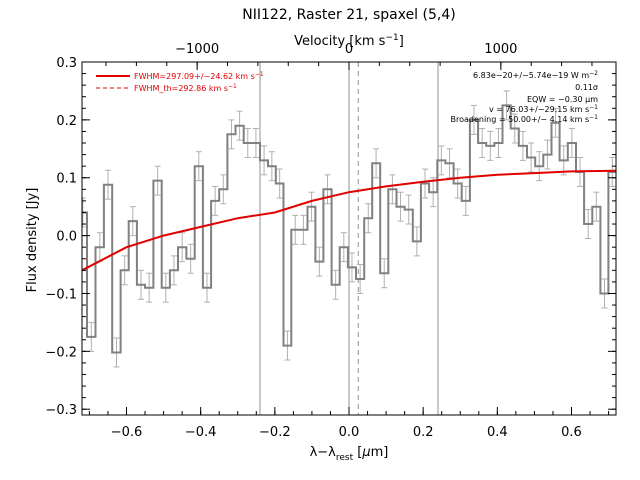 This screenshot has height=480, width=640. What do you see at coordinates (201, 432) in the screenshot?
I see `x-tick-label-1: −0.4` at bounding box center [201, 432].